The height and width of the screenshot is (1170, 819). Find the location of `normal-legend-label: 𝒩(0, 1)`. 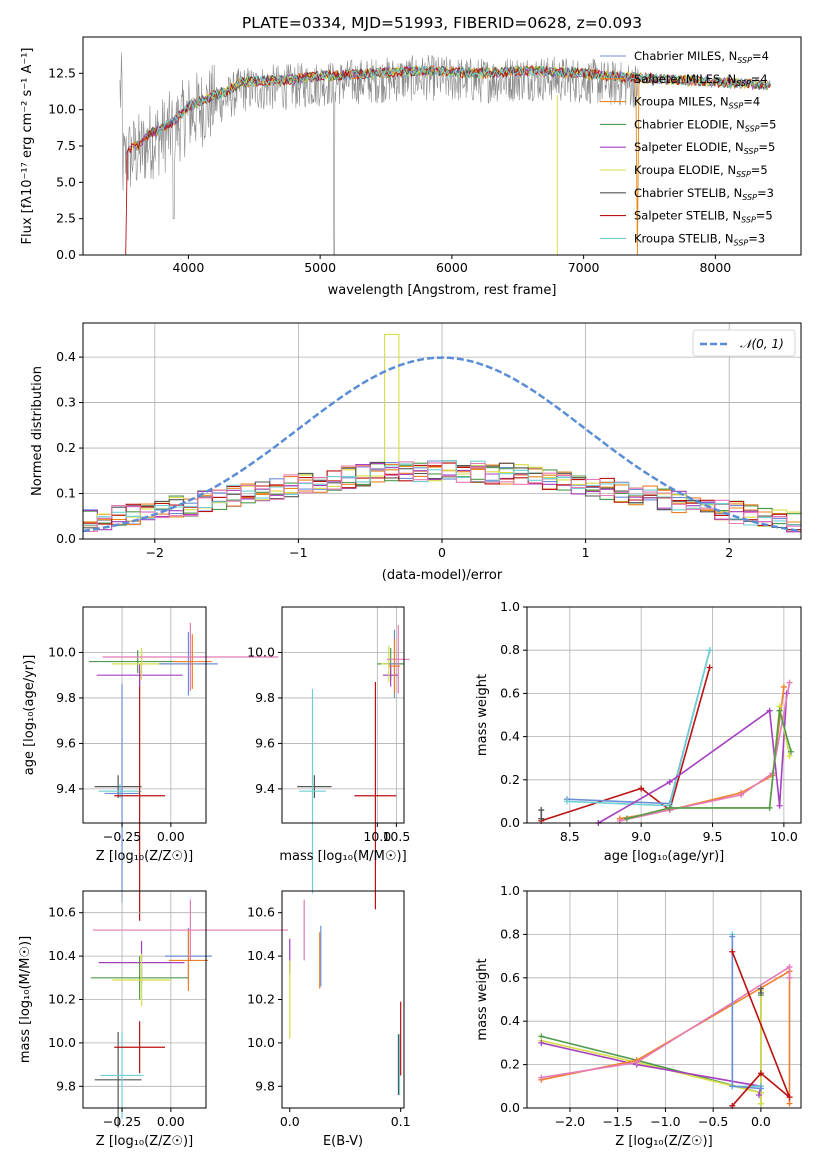

normal-legend-label: 𝒩(0, 1) is located at coordinates (762, 344).